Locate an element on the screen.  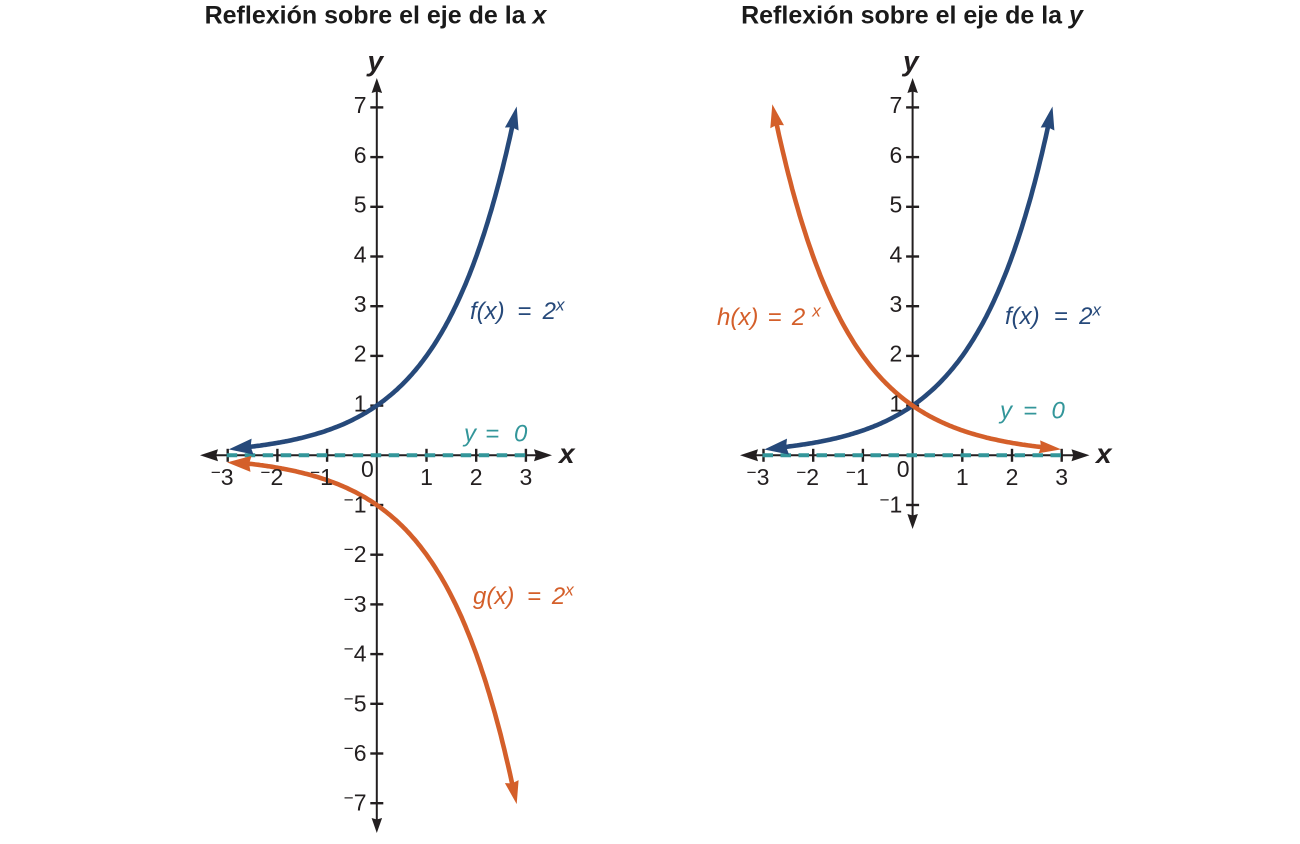
svg-text: −6 is located at coordinates (355, 752).